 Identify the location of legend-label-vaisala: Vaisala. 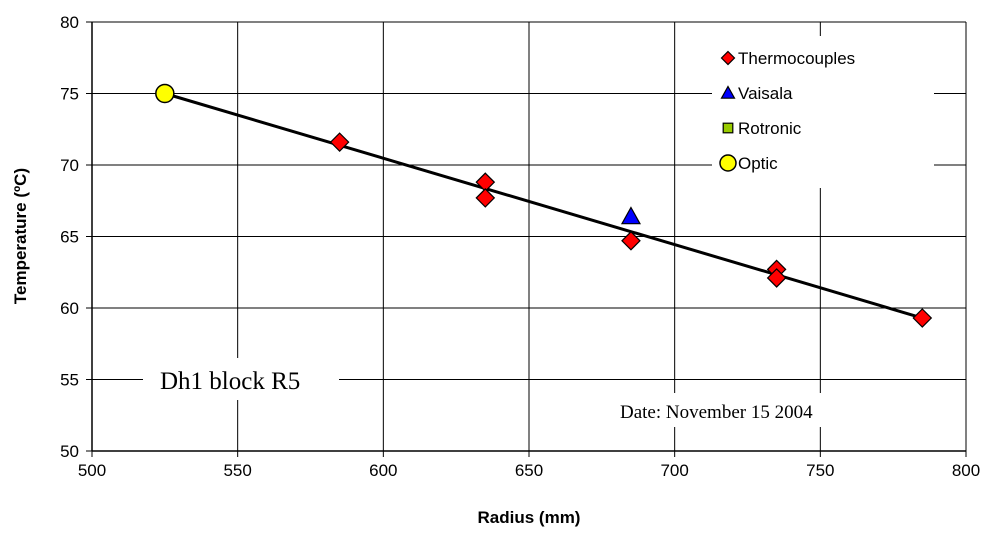
(765, 93).